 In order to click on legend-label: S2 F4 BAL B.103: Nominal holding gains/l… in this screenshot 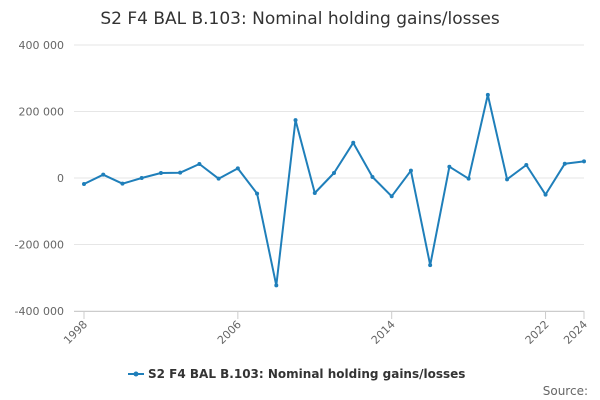, I will do `click(306, 374)`.